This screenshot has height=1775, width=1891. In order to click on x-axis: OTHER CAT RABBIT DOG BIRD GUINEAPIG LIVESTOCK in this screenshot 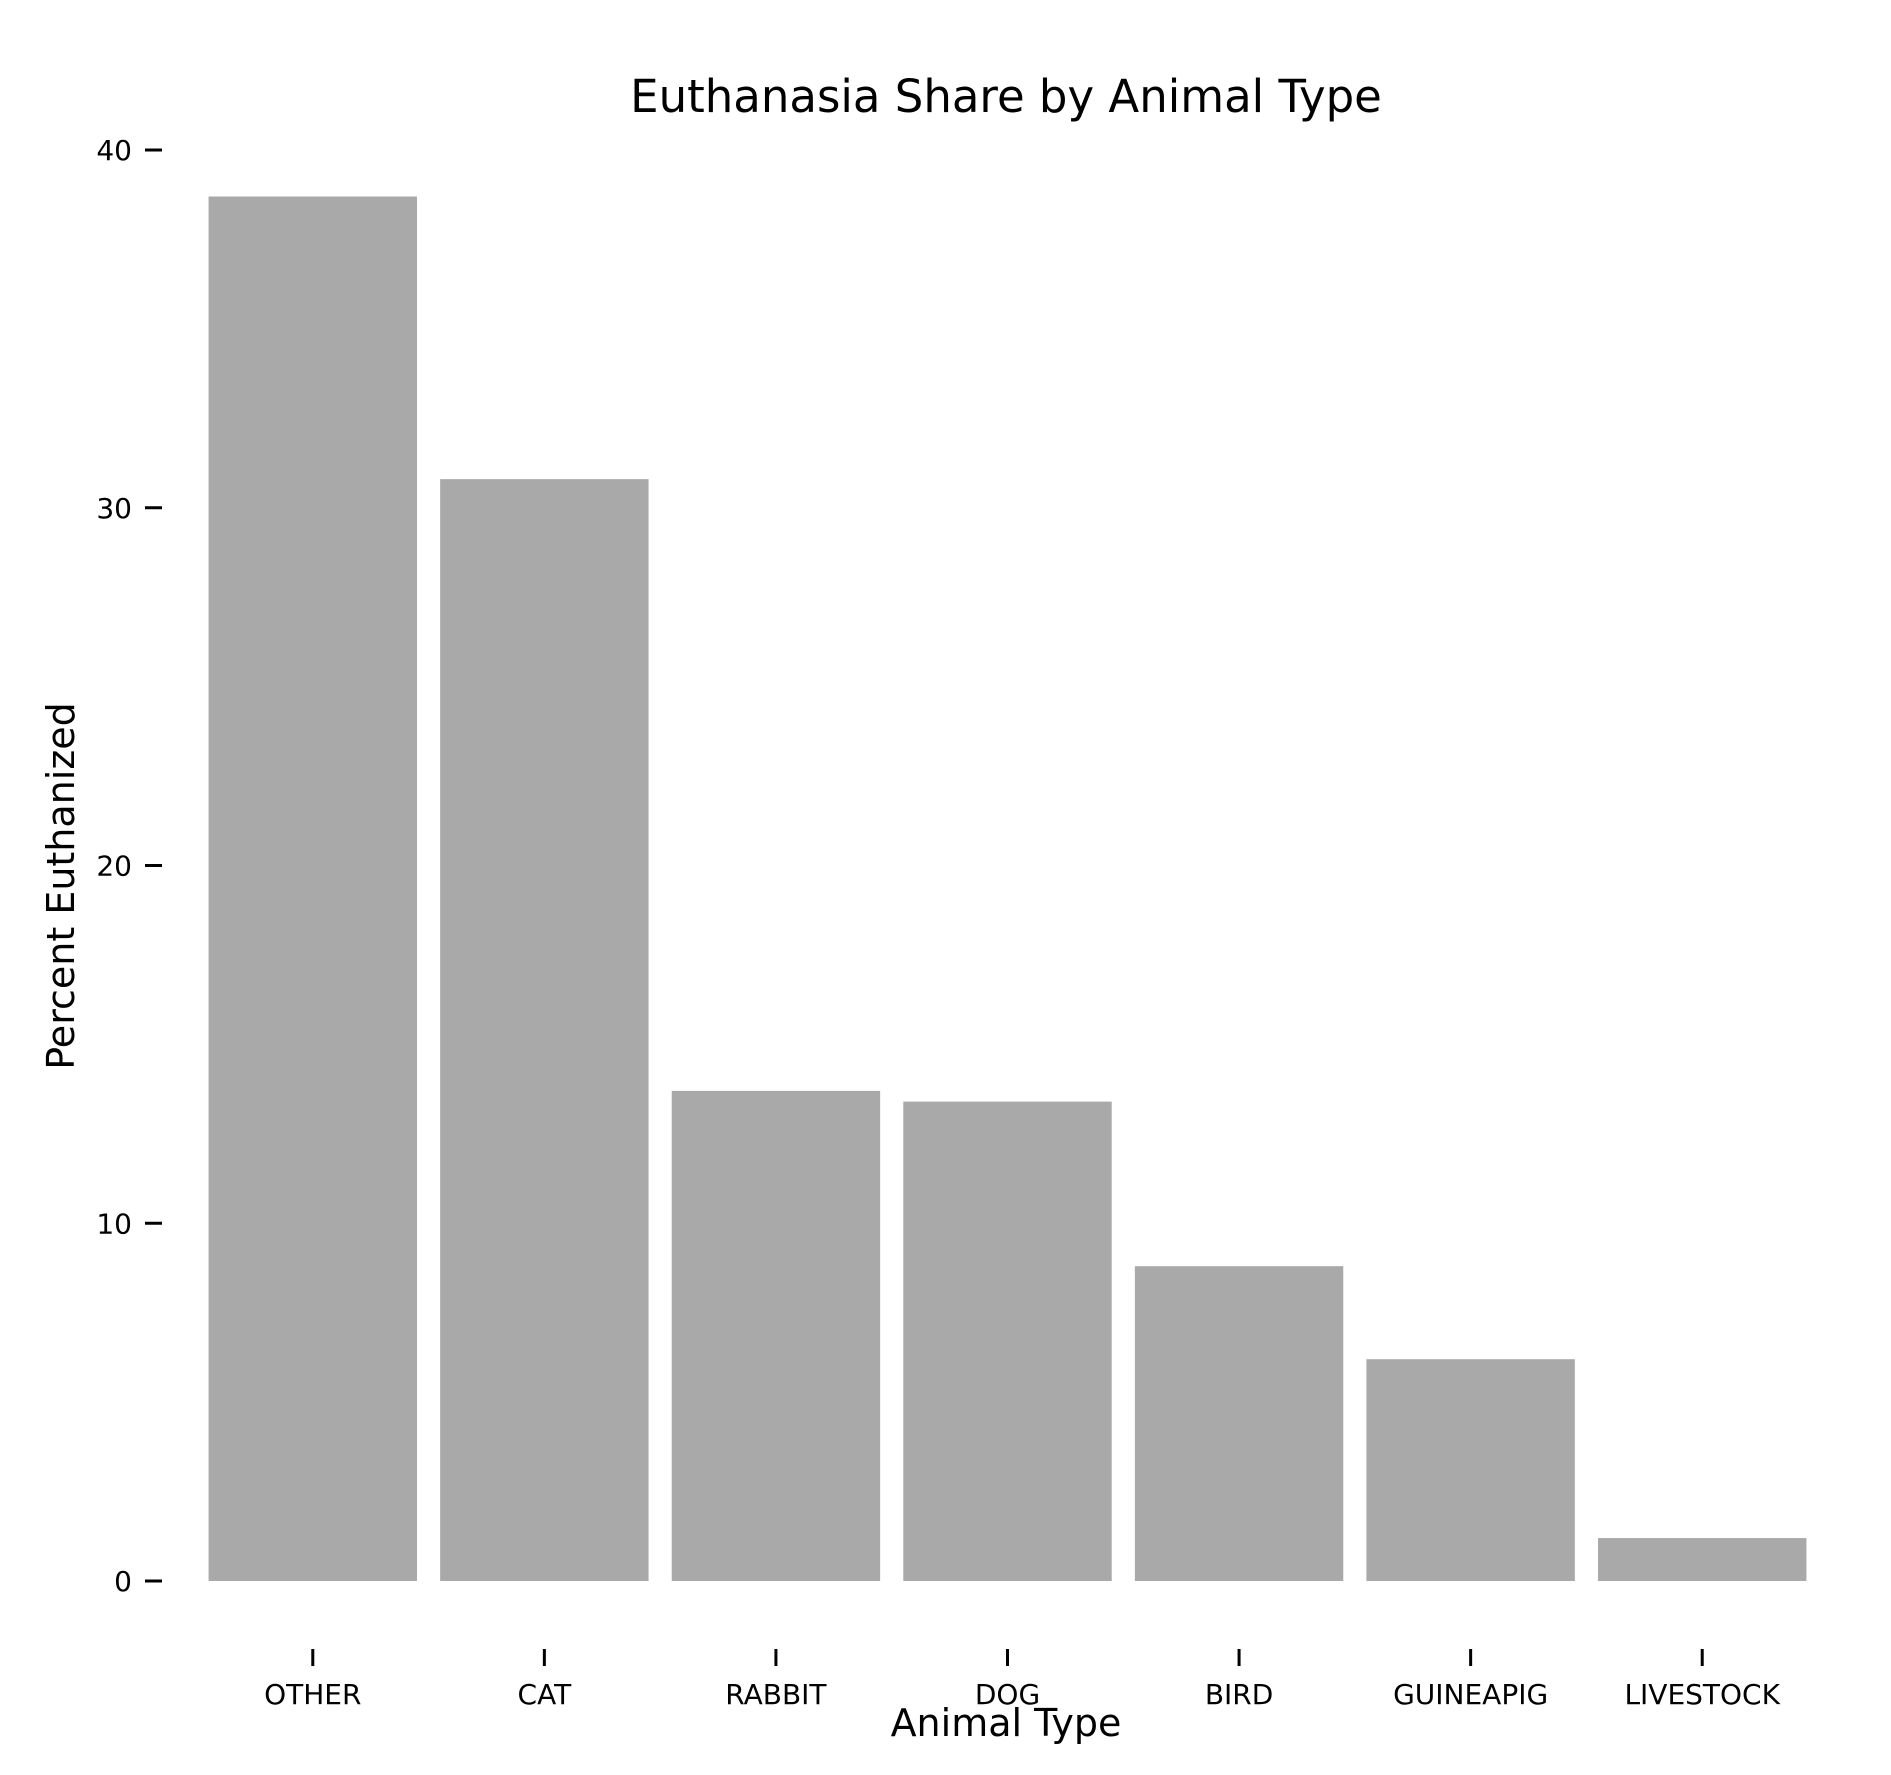, I will do `click(1022, 1680)`.